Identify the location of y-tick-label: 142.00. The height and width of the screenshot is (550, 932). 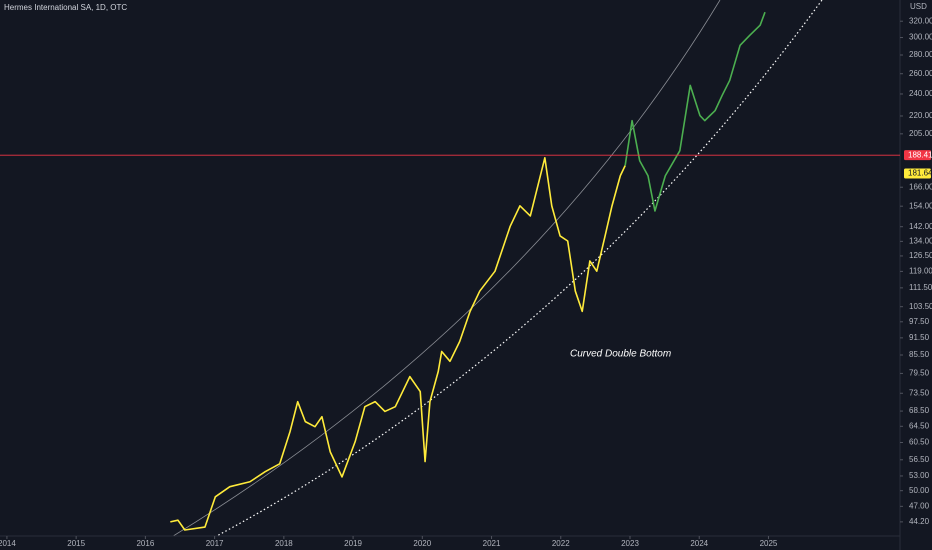
(920, 226).